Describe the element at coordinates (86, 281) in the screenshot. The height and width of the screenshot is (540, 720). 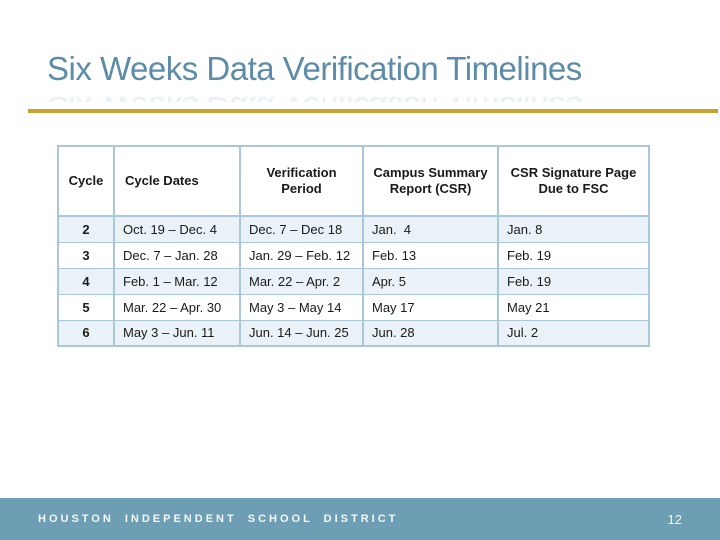
I see `cell-cycle: 4` at that location.